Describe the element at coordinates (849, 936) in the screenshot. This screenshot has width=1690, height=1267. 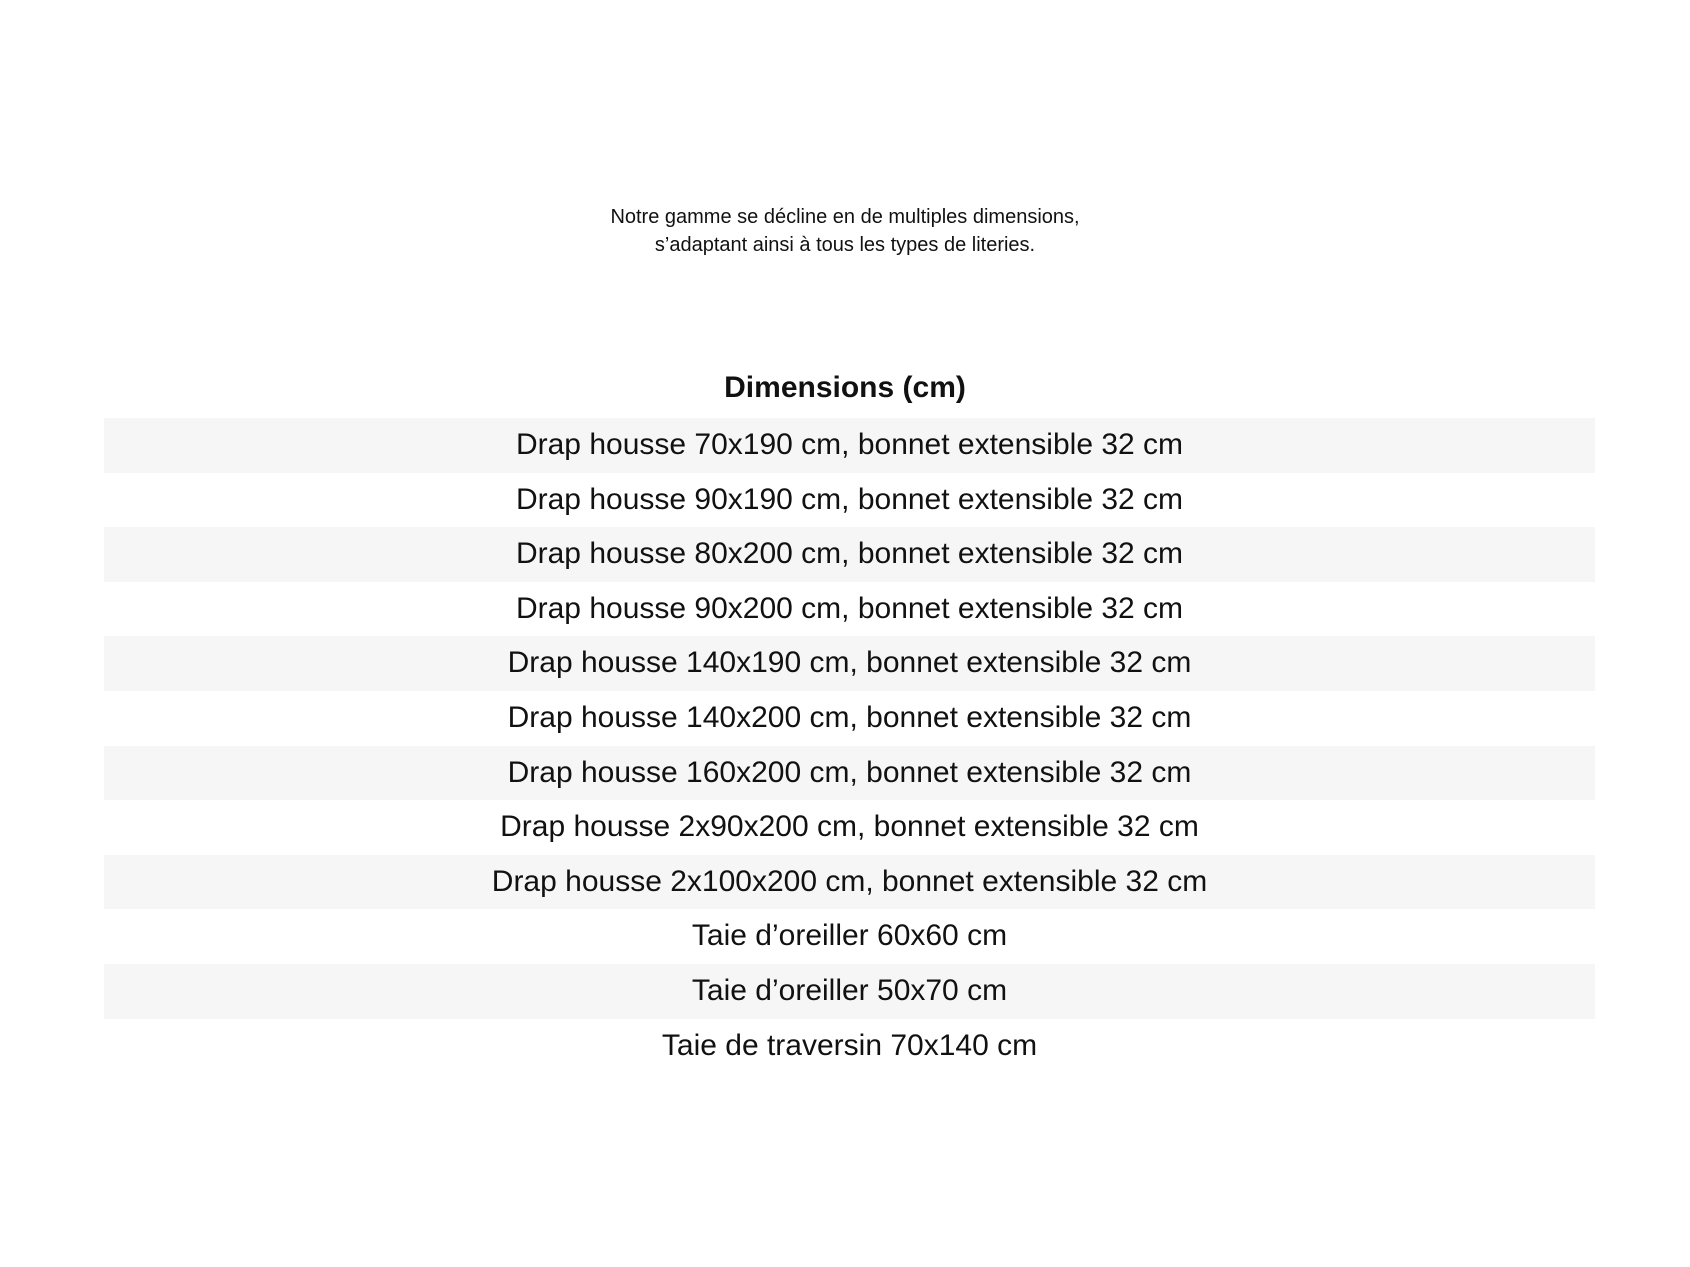
I see `table-row: Taie d’oreiller 60x60 cm` at that location.